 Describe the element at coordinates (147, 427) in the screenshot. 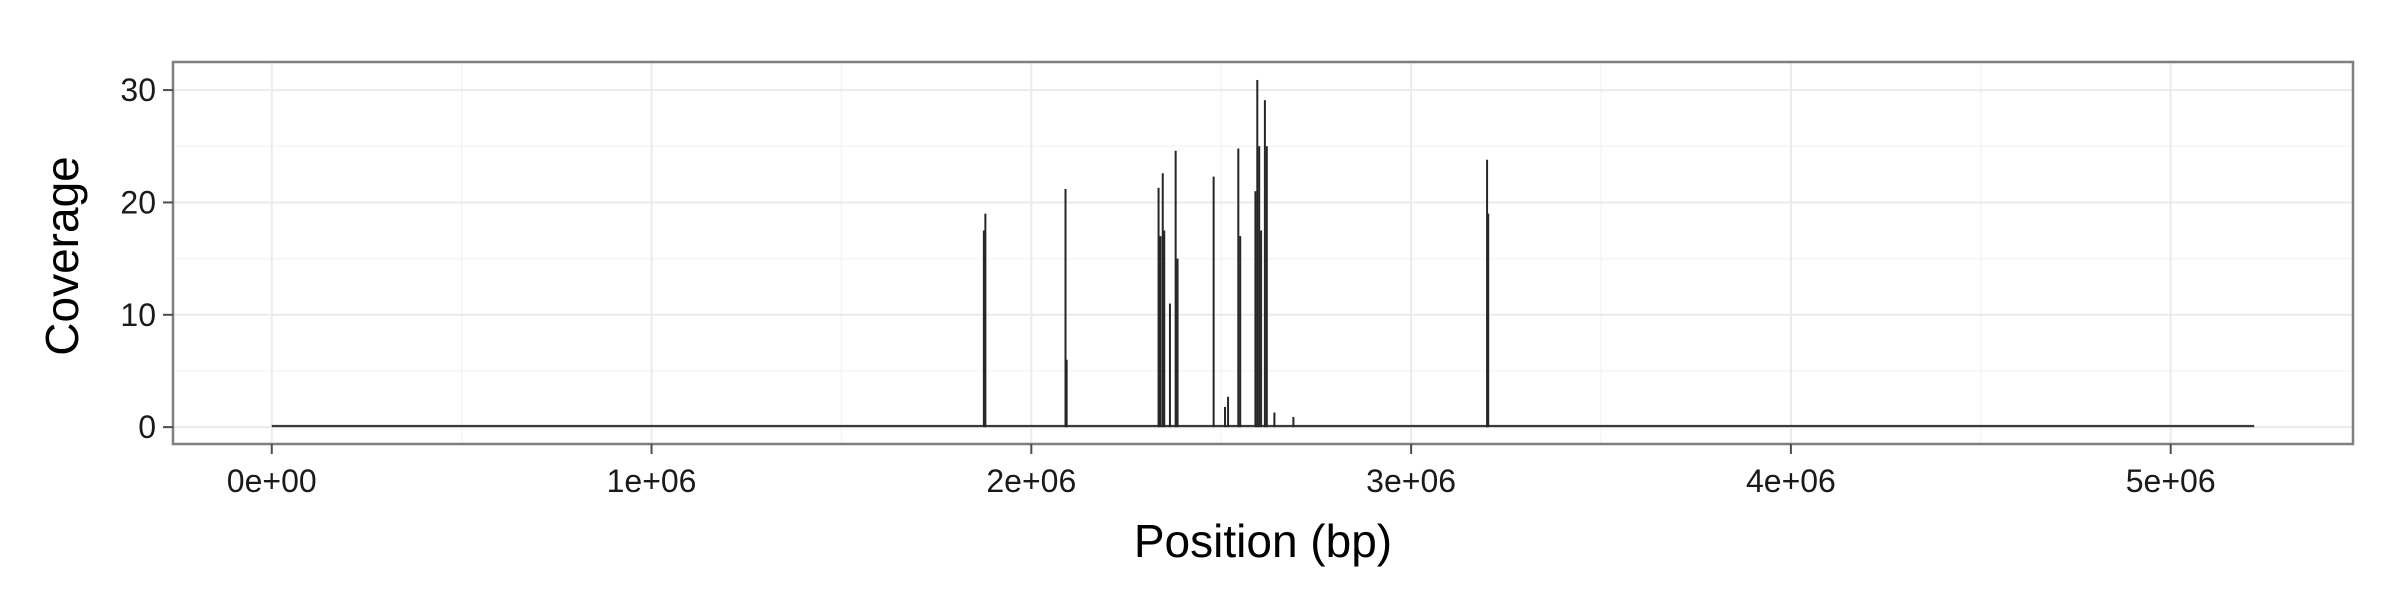

I see `y-tick-label: 0` at that location.